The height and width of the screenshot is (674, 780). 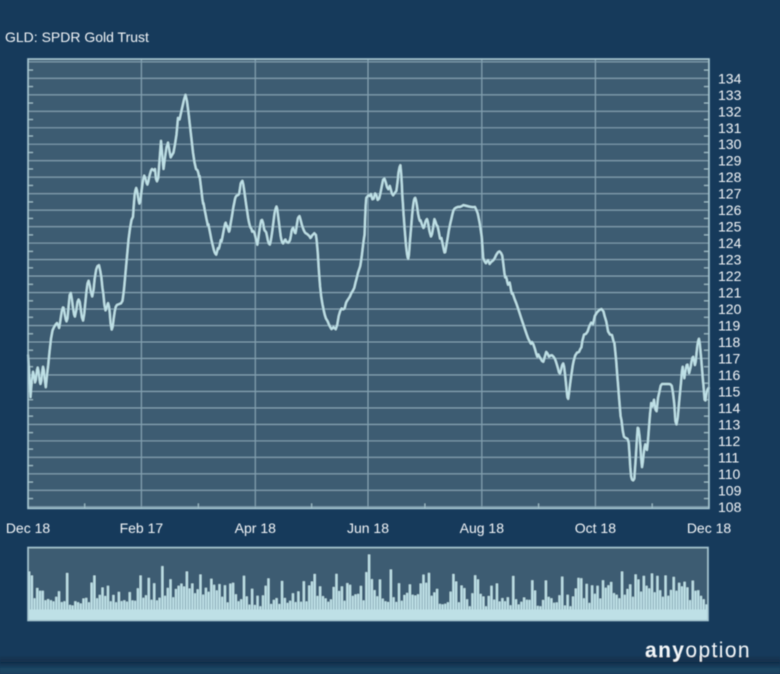 I want to click on svg-text: Aug 18, so click(x=482, y=528).